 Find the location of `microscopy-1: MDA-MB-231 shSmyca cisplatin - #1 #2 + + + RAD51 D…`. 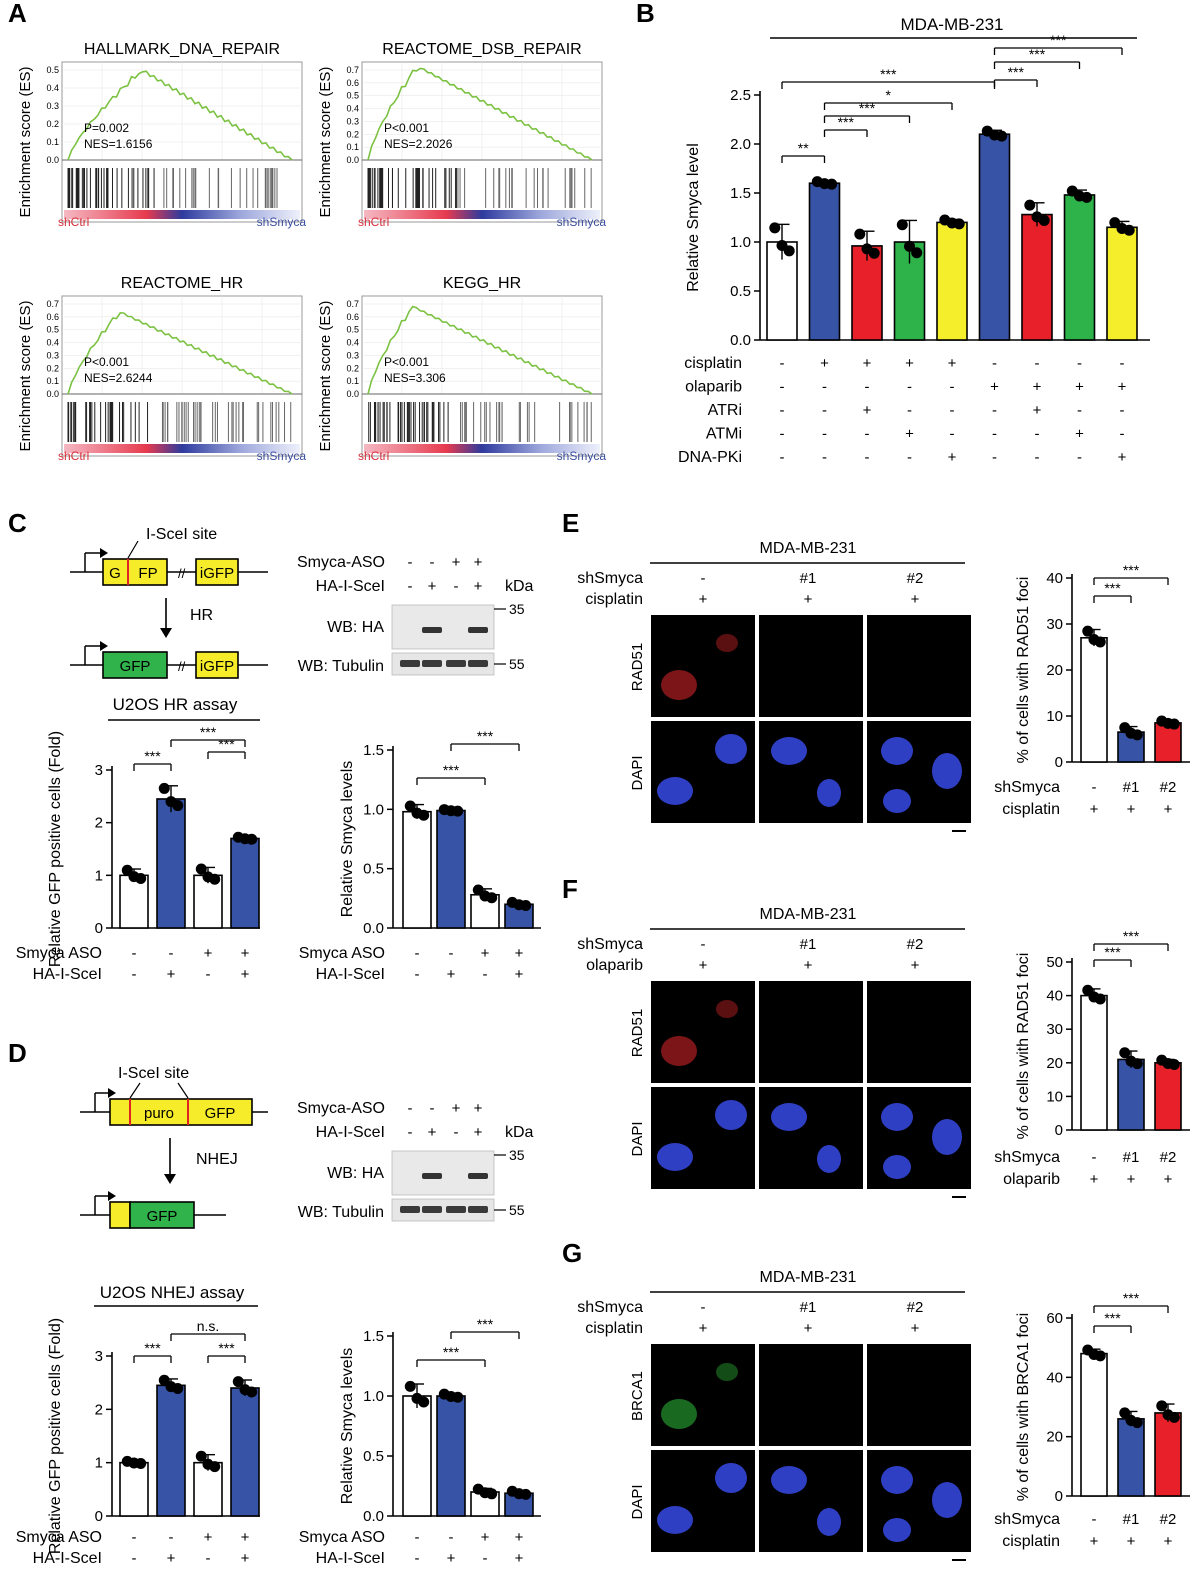

microscopy-1: MDA-MB-231 shSmyca cisplatin - #1 #2 + + + RAD51 D… is located at coordinates (774, 686).